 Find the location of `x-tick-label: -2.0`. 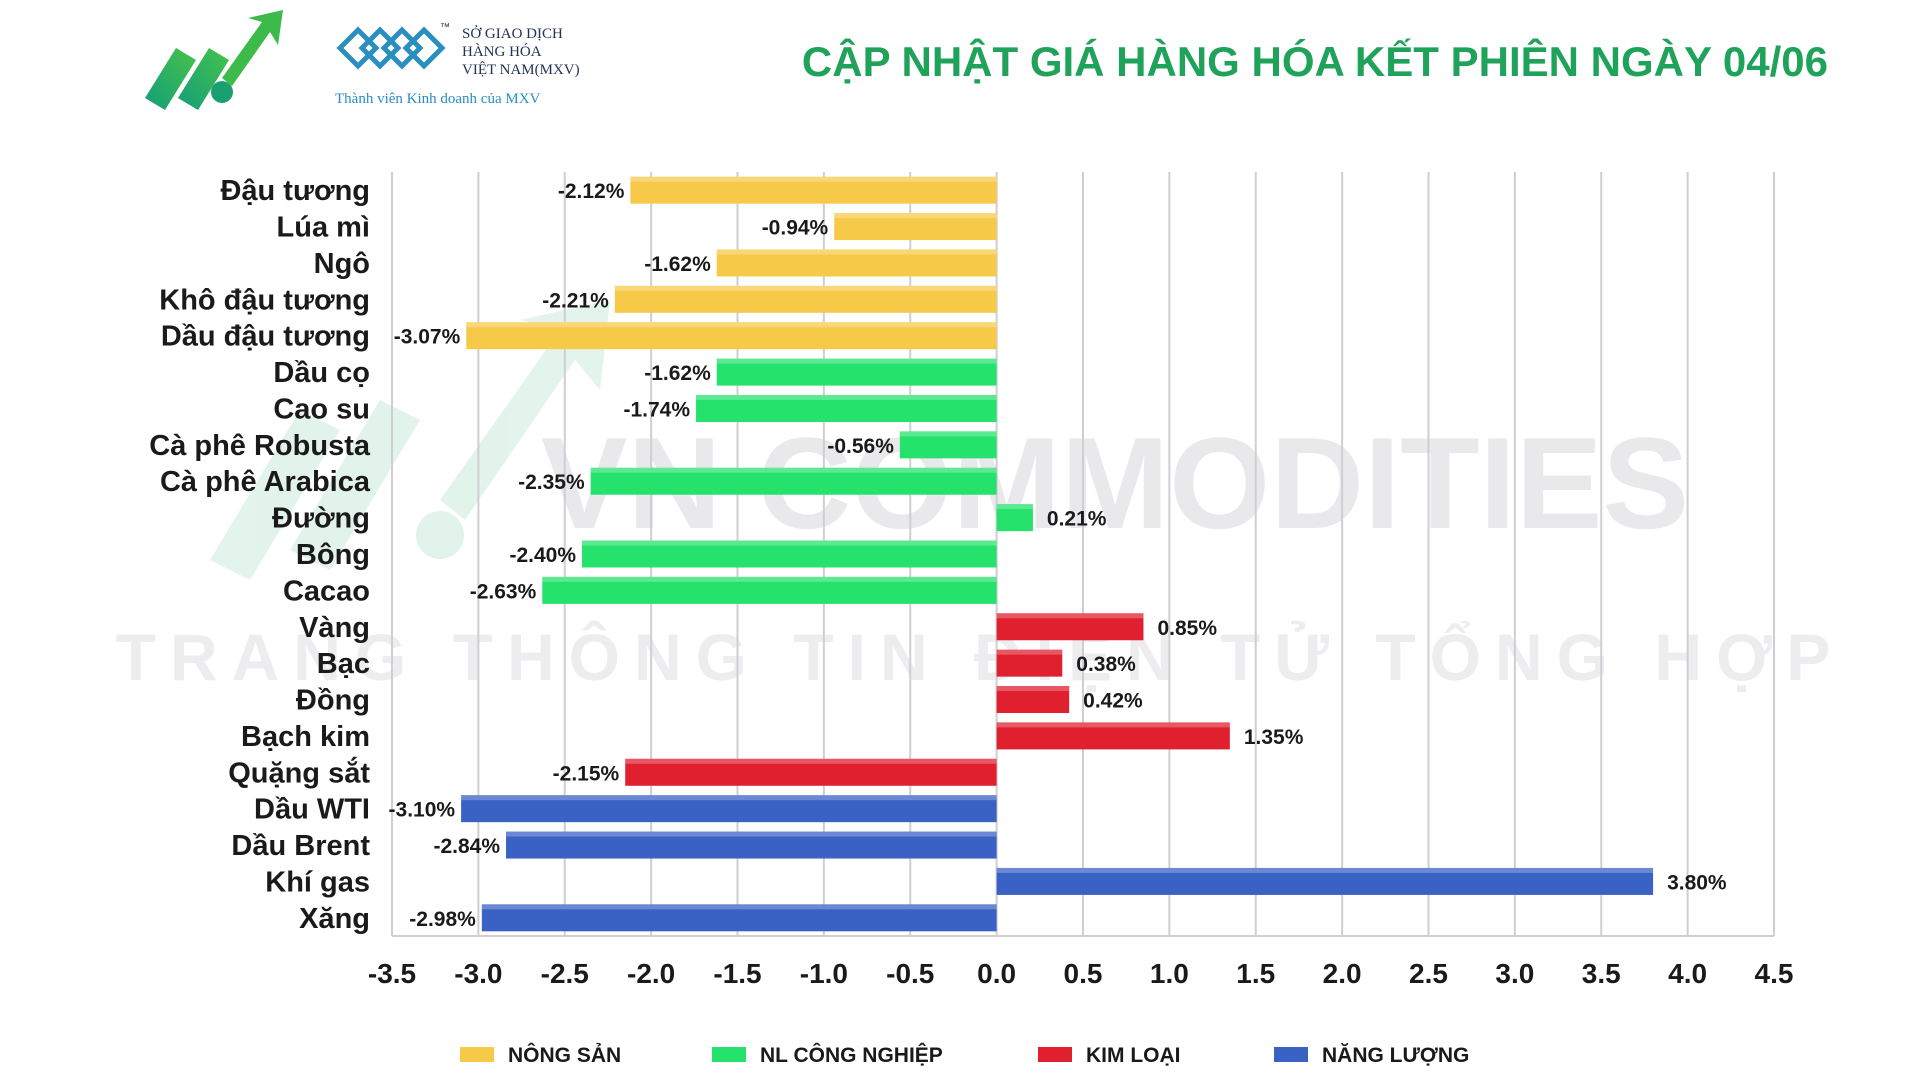

x-tick-label: -2.0 is located at coordinates (651, 973).